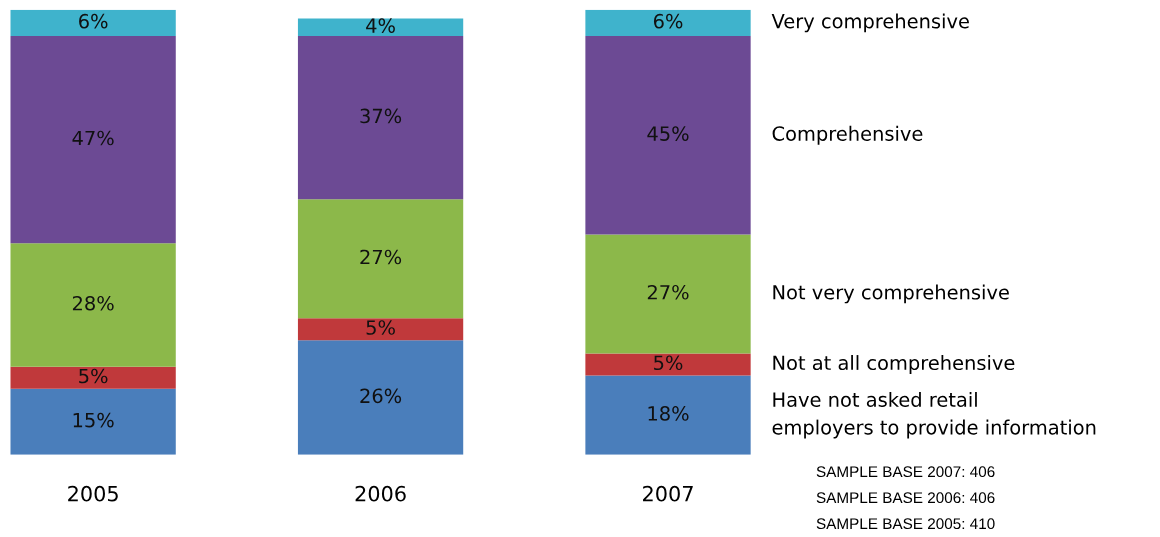  What do you see at coordinates (894, 364) in the screenshot?
I see `series-label: Not at all comprehensive` at bounding box center [894, 364].